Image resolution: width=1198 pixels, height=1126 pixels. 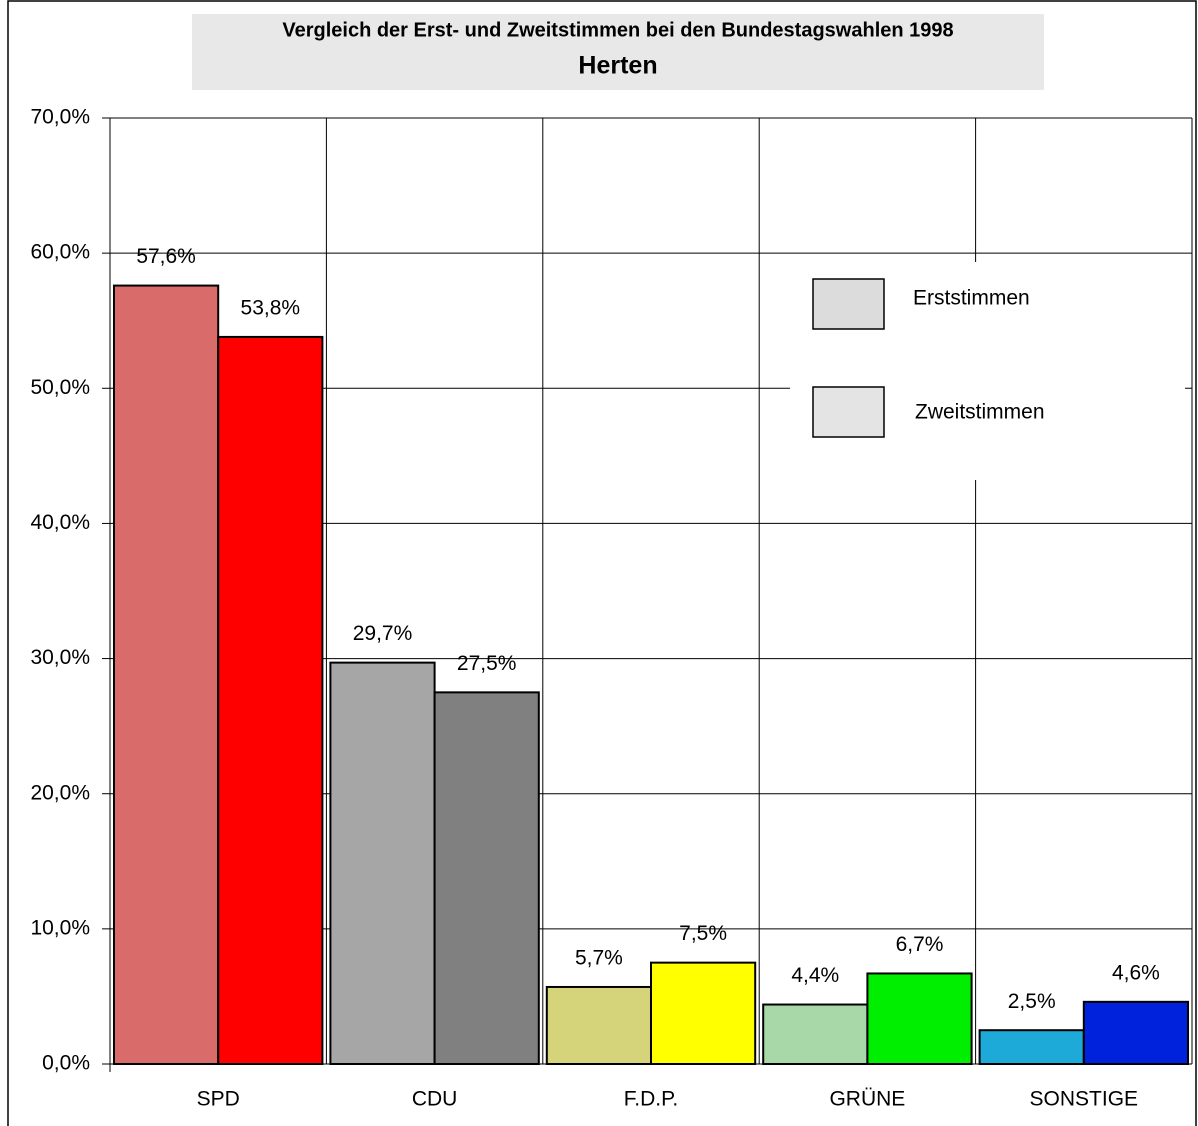 I want to click on data-label: 7,5%, so click(x=703, y=933).